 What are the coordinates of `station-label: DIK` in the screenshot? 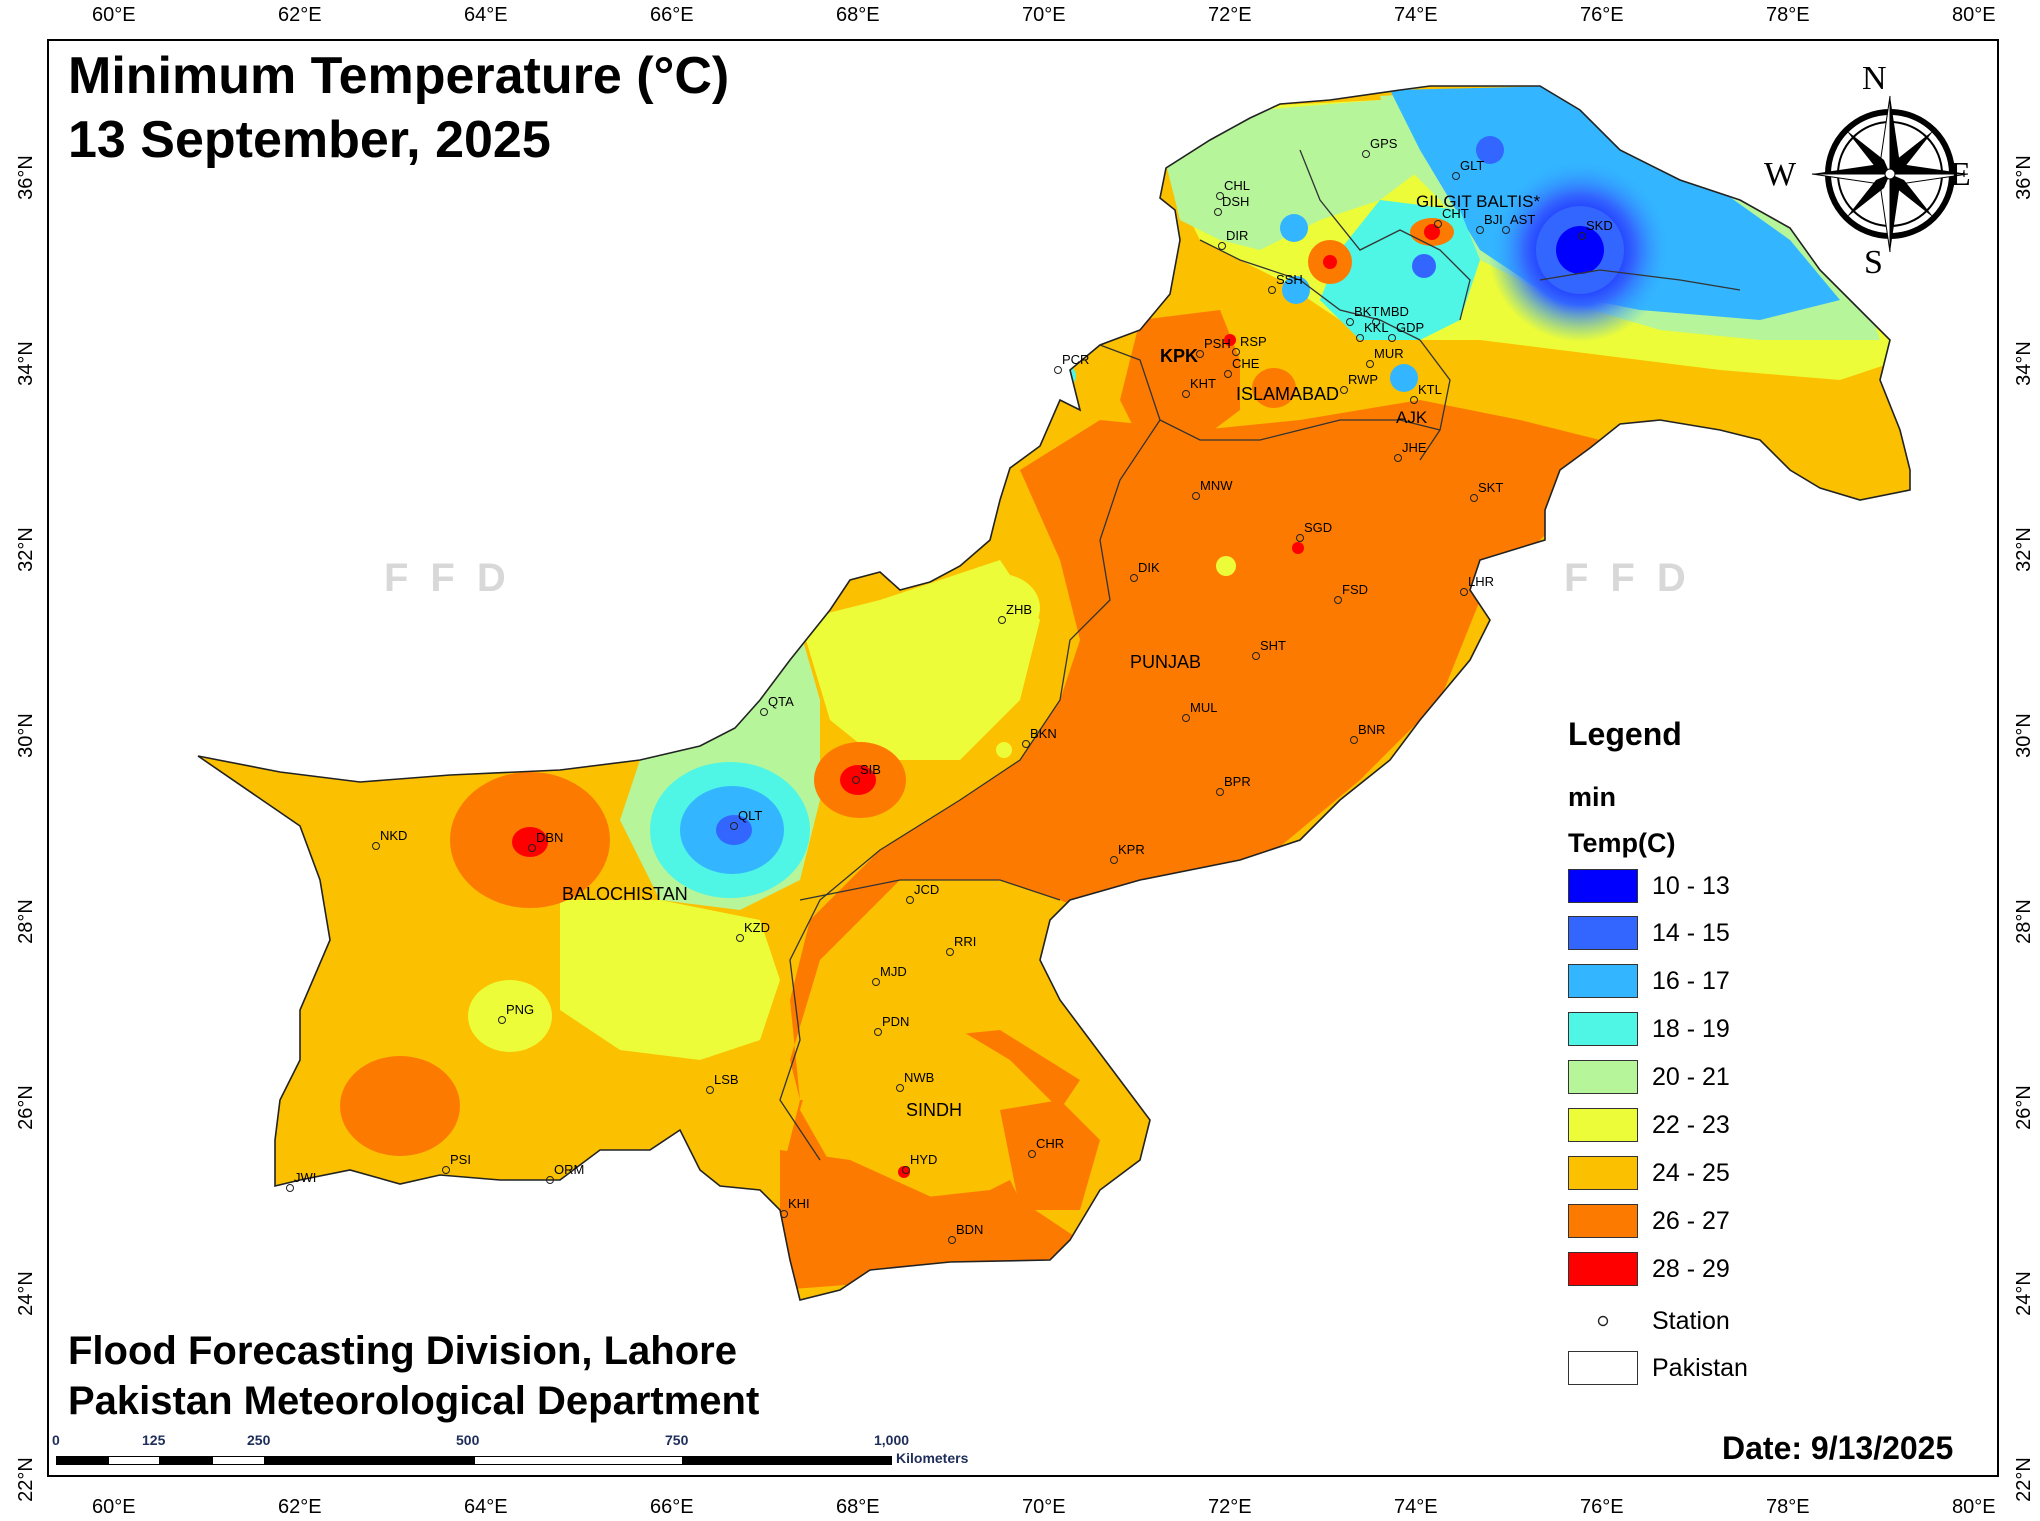 It's located at (1149, 567).